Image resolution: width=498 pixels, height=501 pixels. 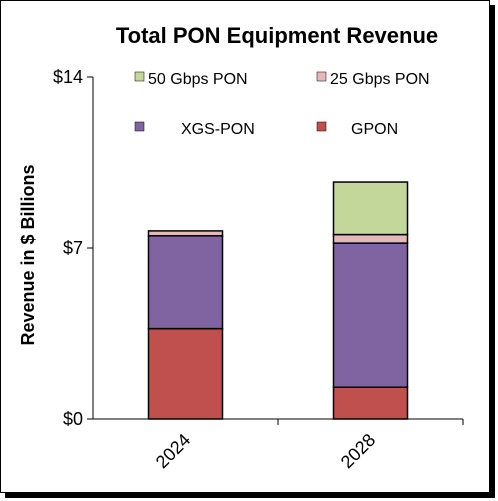 What do you see at coordinates (282, 104) in the screenshot?
I see `legend: 50 Gbps PON 25 Gbps PON XGS-PON GPON` at bounding box center [282, 104].